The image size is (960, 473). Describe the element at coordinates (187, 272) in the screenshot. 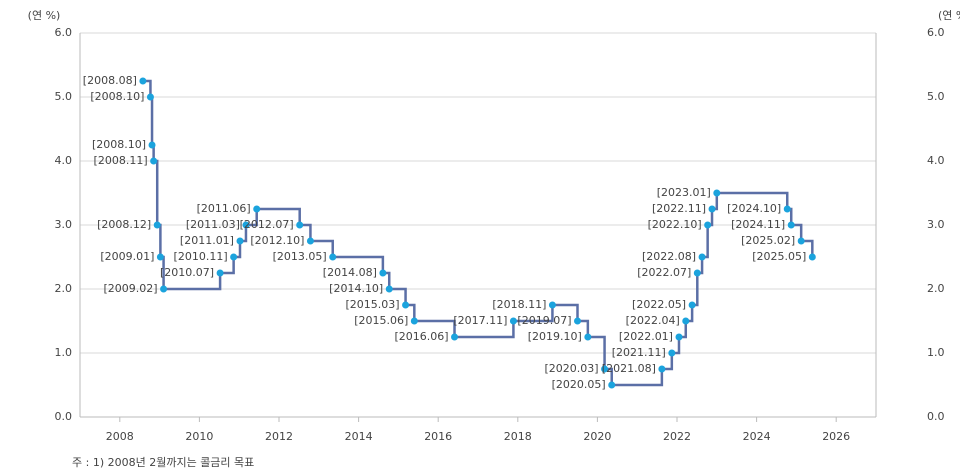

I see `point-label: [2010.07]` at that location.